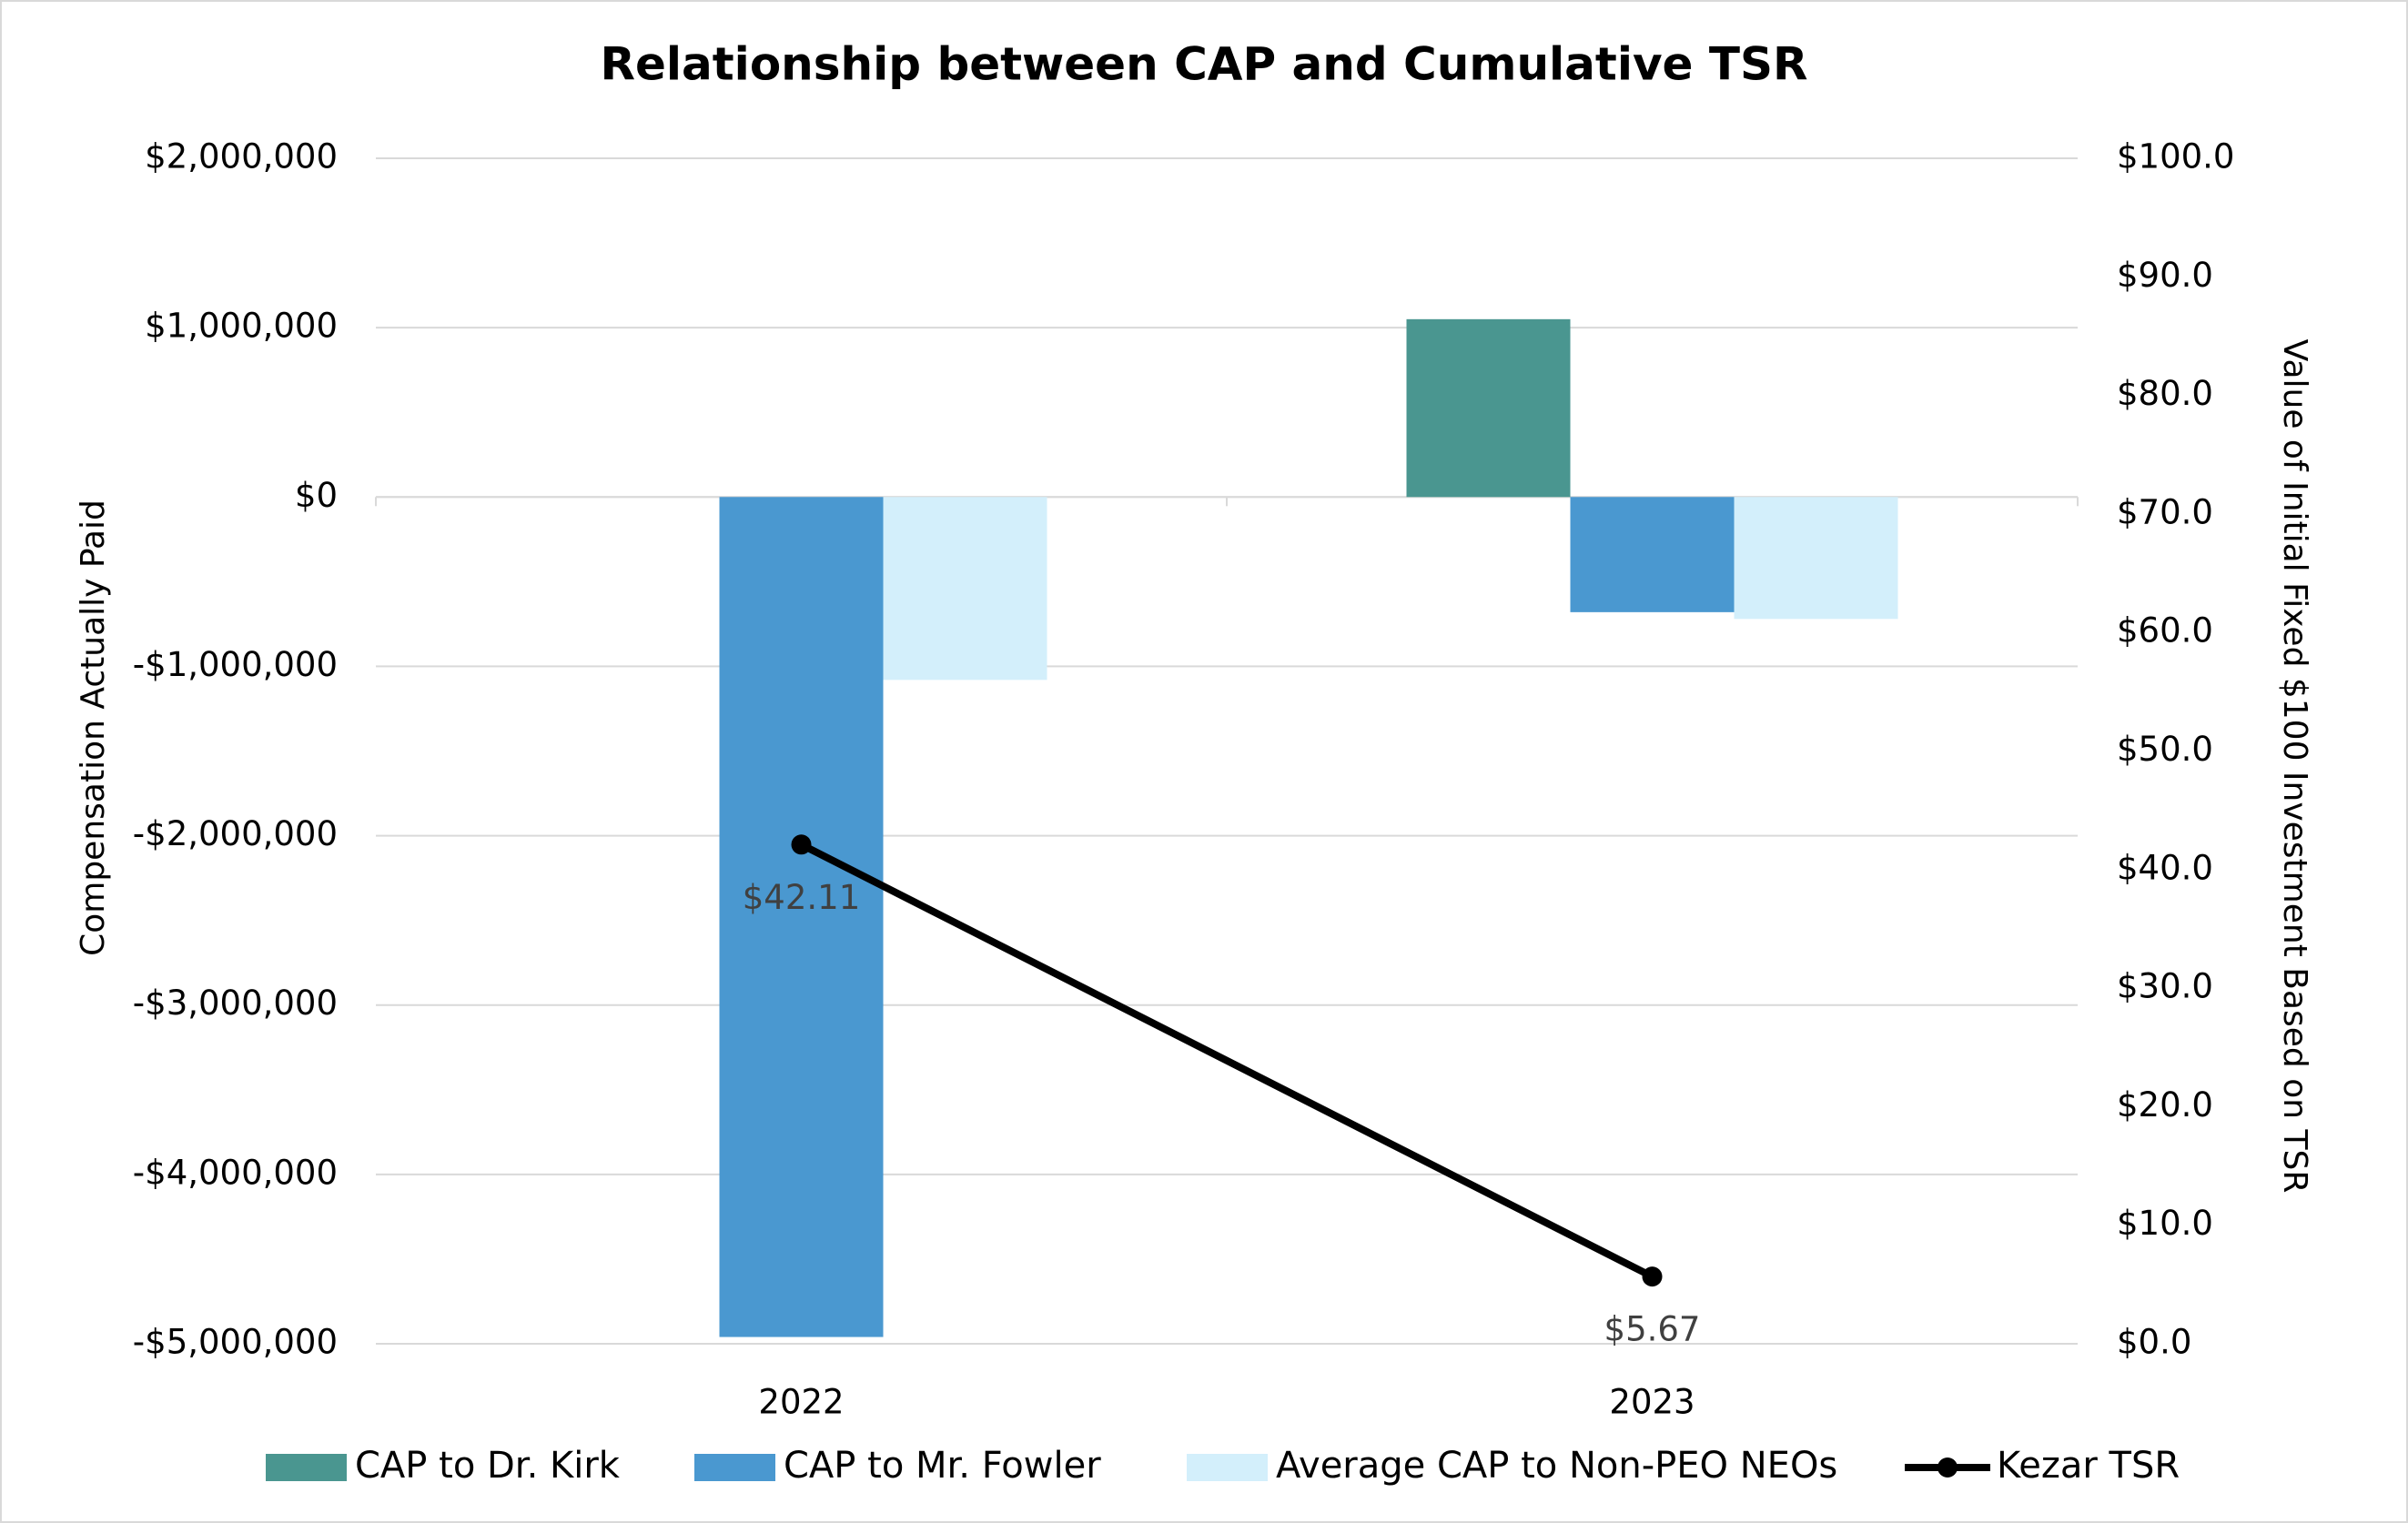 Image resolution: width=2408 pixels, height=1523 pixels. I want to click on y2-tick-label: $20.0, so click(2165, 1105).